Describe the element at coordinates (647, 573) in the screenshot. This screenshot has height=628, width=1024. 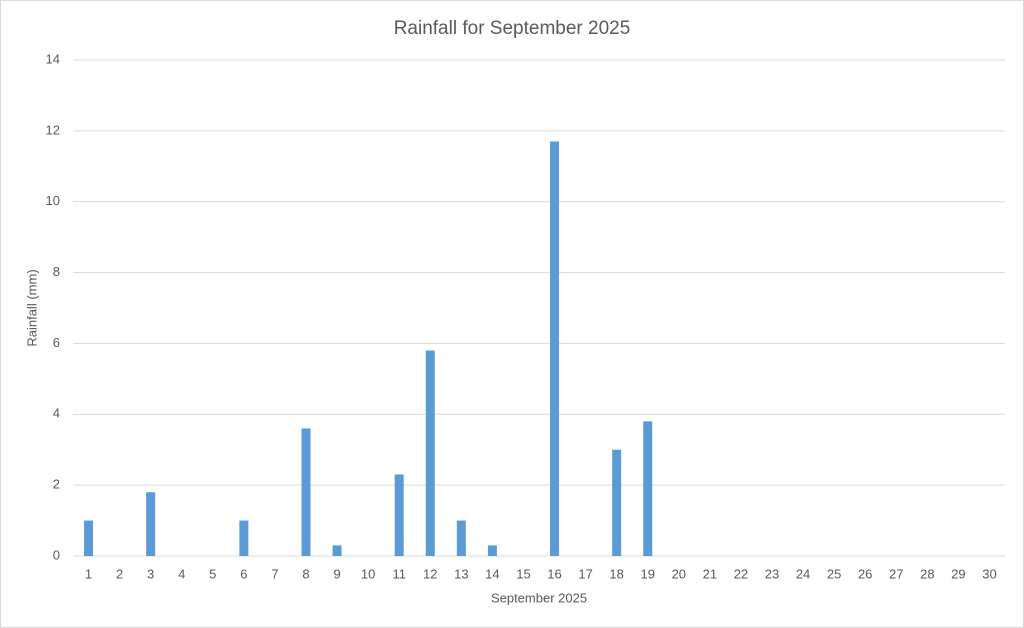
I see `x-tick-label: 19` at that location.